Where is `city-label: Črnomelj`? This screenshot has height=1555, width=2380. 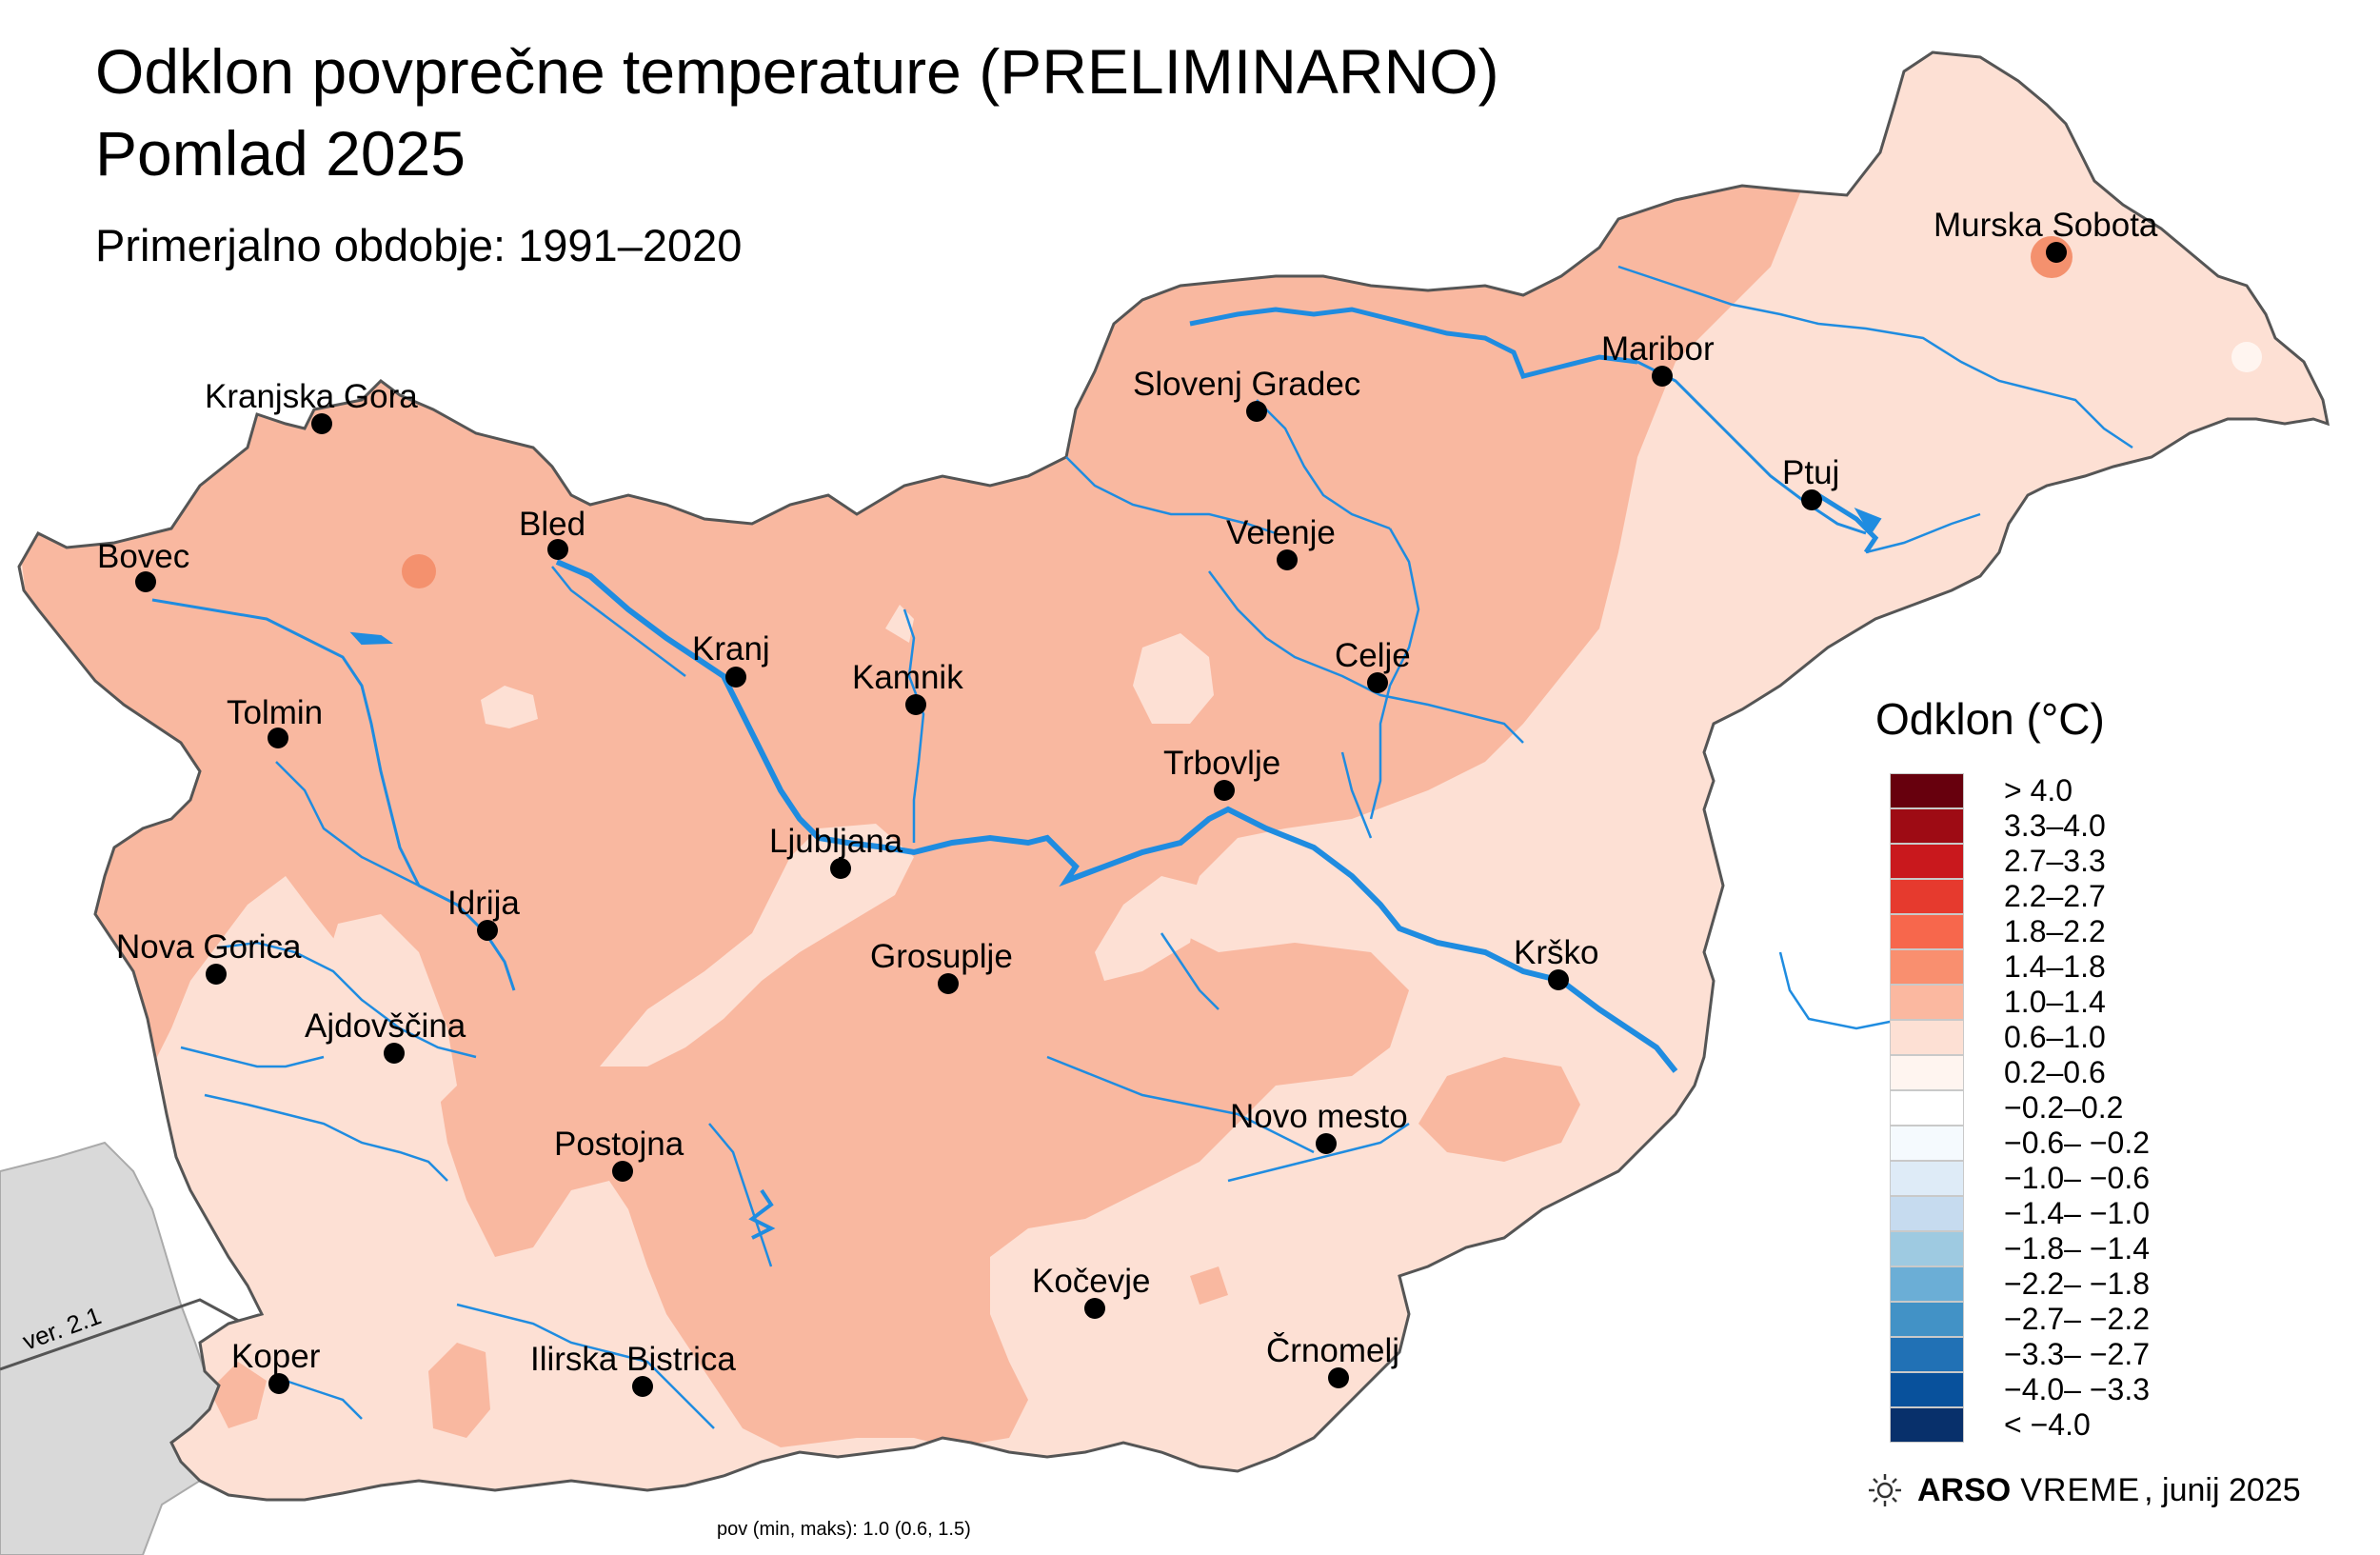 city-label: Črnomelj is located at coordinates (1332, 1350).